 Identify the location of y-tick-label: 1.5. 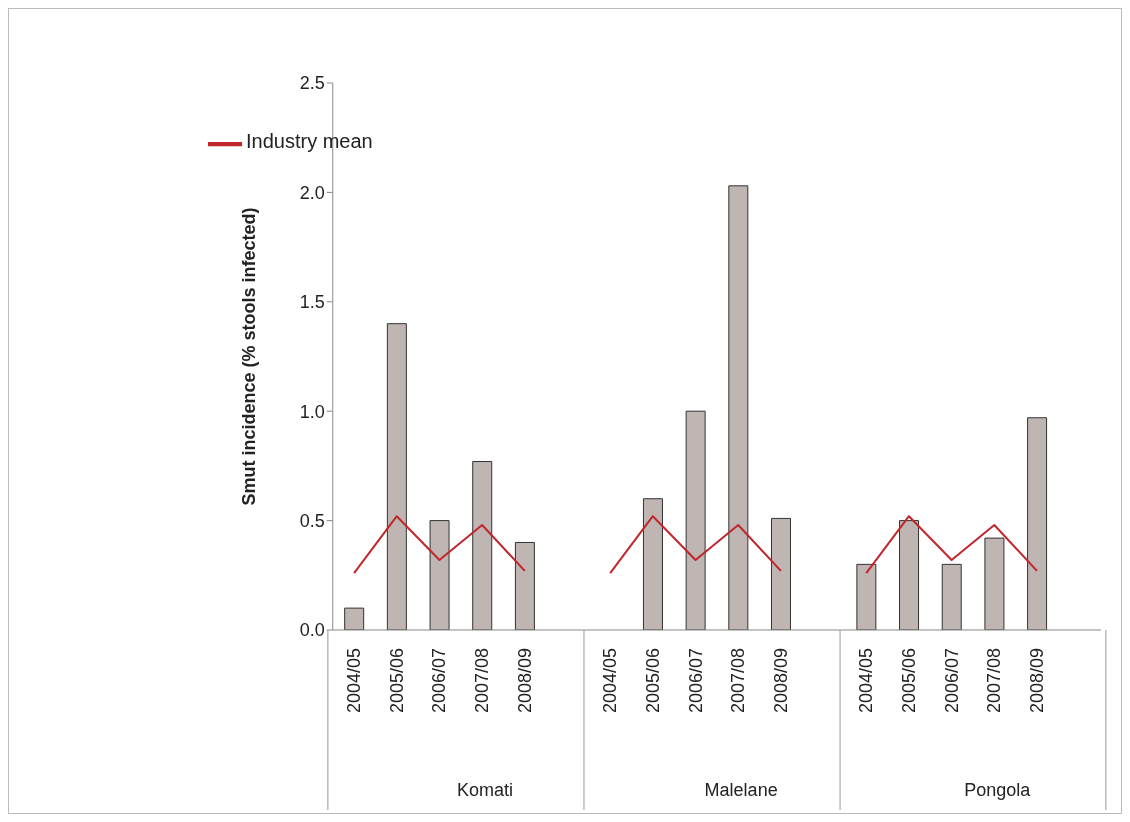
(312, 302).